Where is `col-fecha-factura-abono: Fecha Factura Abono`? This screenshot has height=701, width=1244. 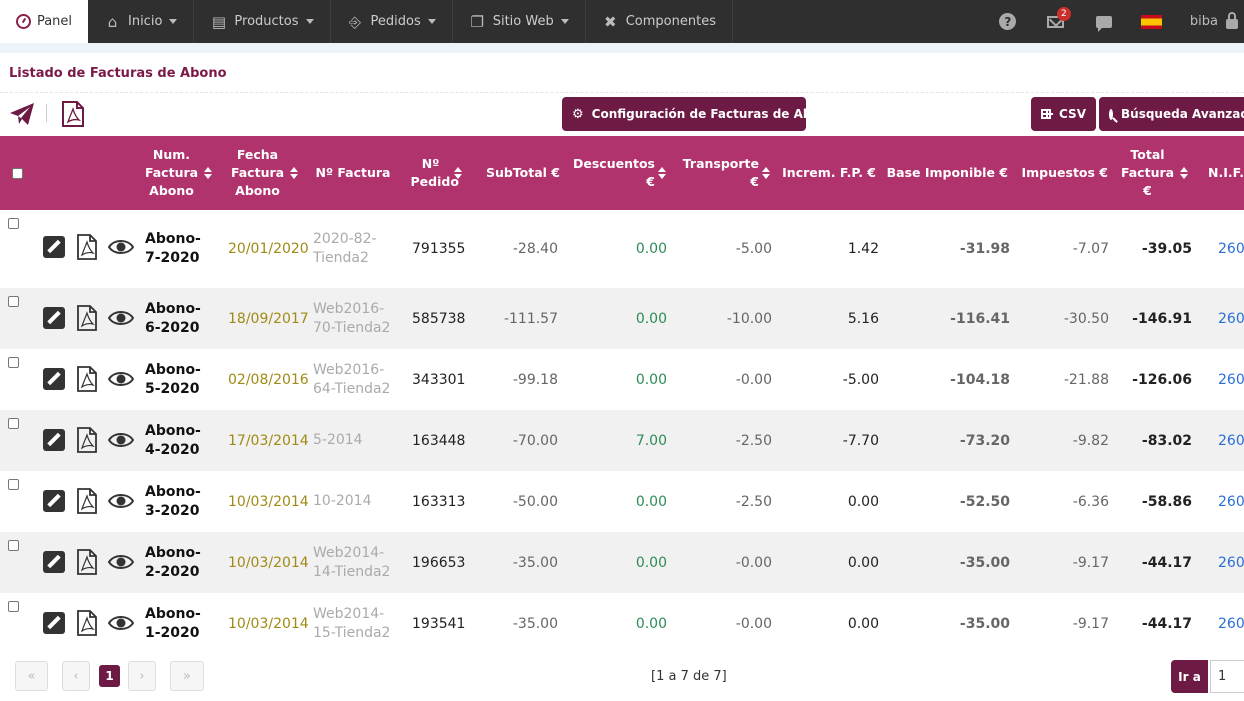
col-fecha-factura-abono: Fecha Factura Abono is located at coordinates (263, 173).